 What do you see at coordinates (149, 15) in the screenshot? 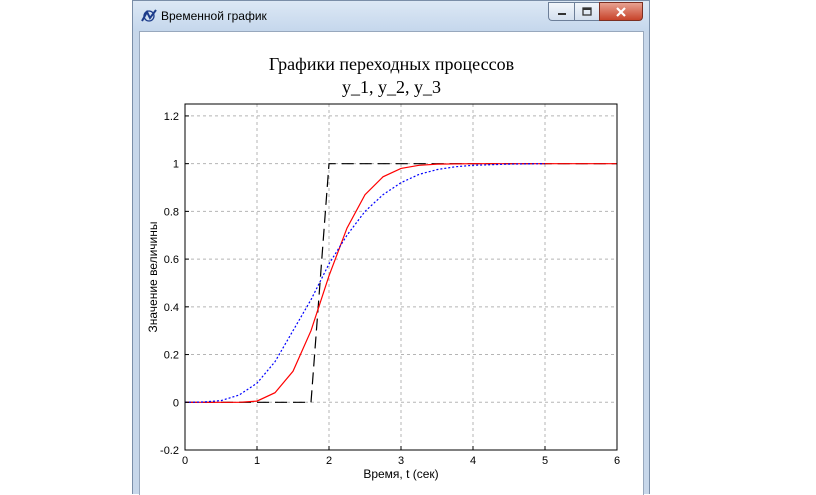
I see `app-graph-icon` at bounding box center [149, 15].